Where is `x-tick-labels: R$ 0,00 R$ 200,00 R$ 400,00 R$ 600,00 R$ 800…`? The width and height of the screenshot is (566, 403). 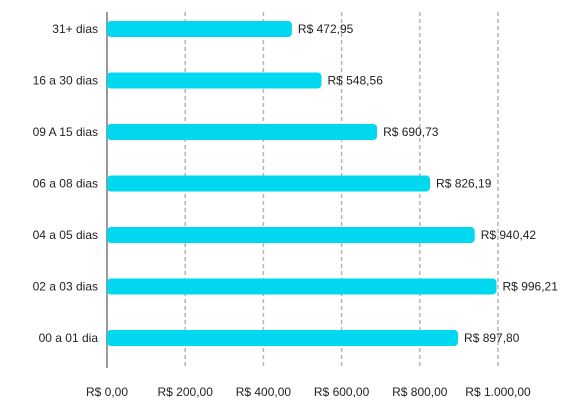 x-tick-labels: R$ 0,00 R$ 200,00 R$ 400,00 R$ 600,00 R$ 800… is located at coordinates (308, 392).